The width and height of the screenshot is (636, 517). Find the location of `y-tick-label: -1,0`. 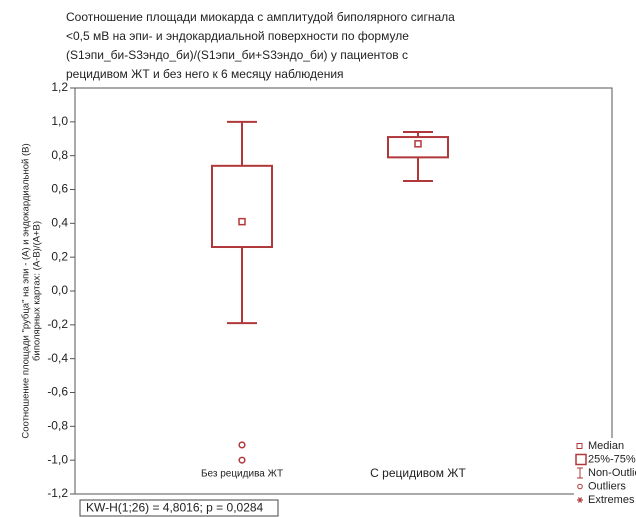

y-tick-label: -1,0 is located at coordinates (57, 459).